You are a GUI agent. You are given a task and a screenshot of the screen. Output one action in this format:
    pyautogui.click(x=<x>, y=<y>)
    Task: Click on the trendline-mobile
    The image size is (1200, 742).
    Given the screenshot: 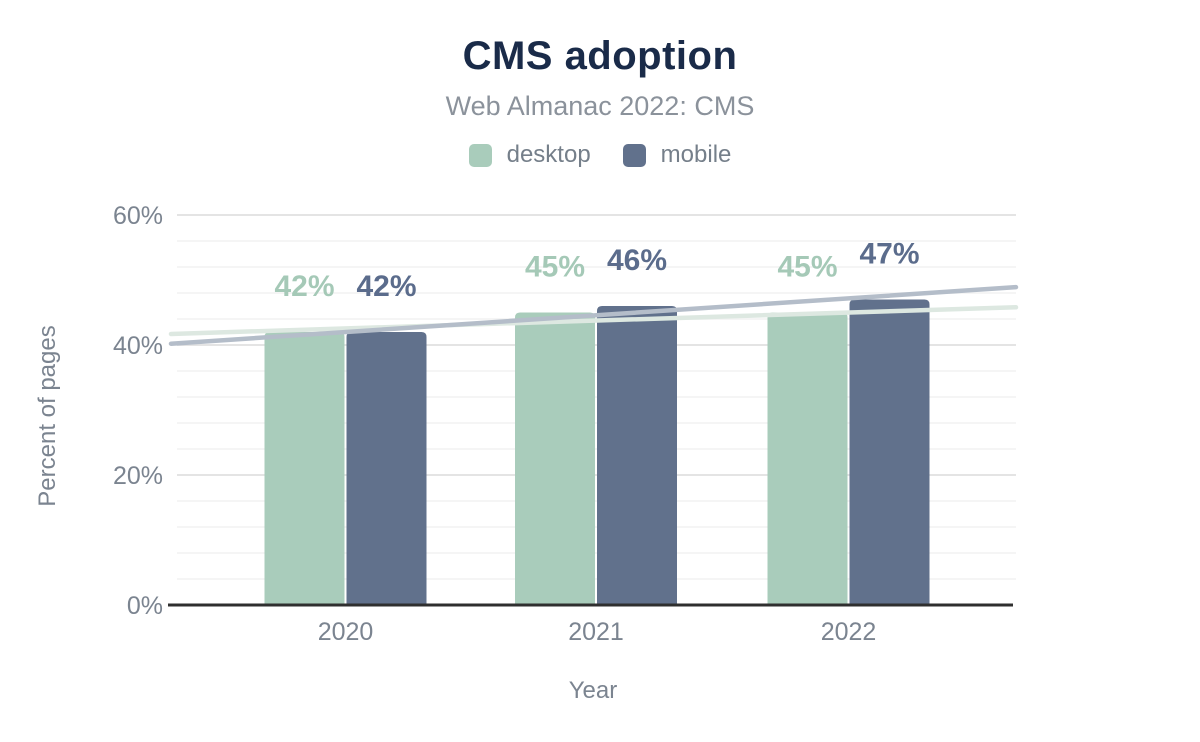 What is the action you would take?
    pyautogui.click(x=593, y=315)
    